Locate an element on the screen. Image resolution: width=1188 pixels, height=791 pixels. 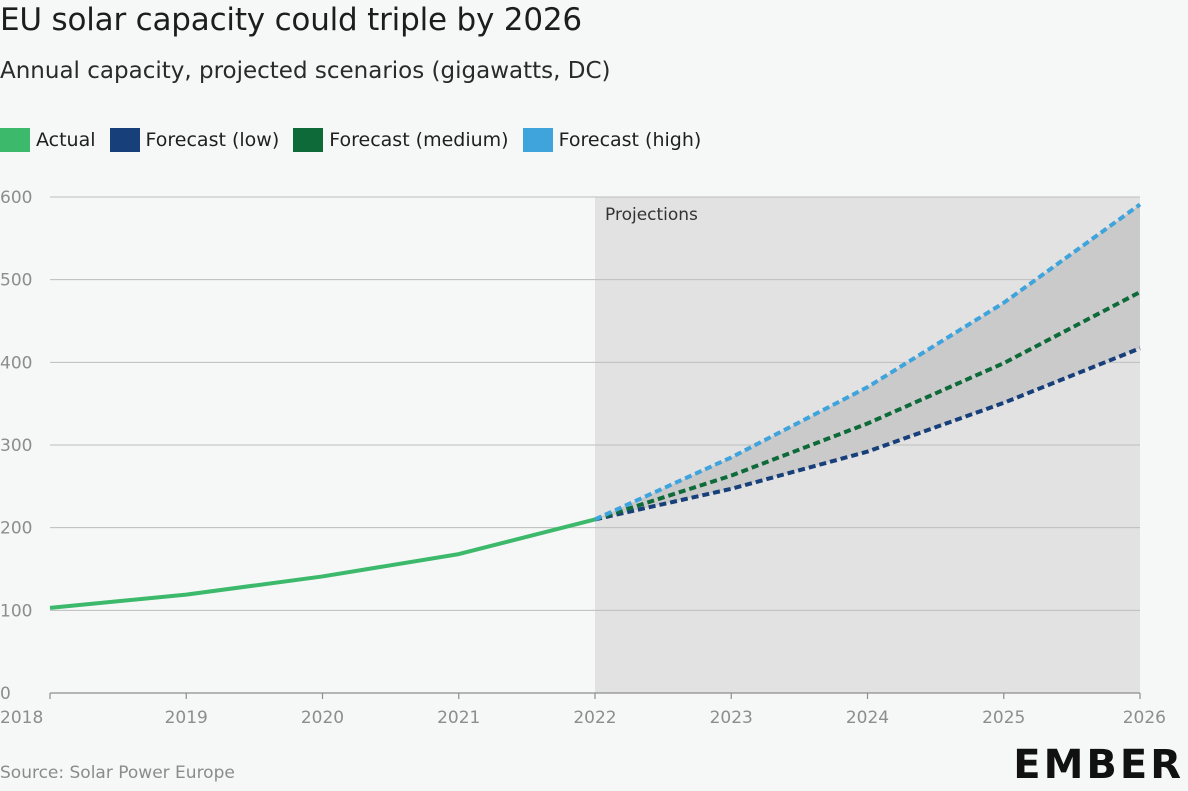
legend-label-forecast-high: Forecast (high) is located at coordinates (630, 140).